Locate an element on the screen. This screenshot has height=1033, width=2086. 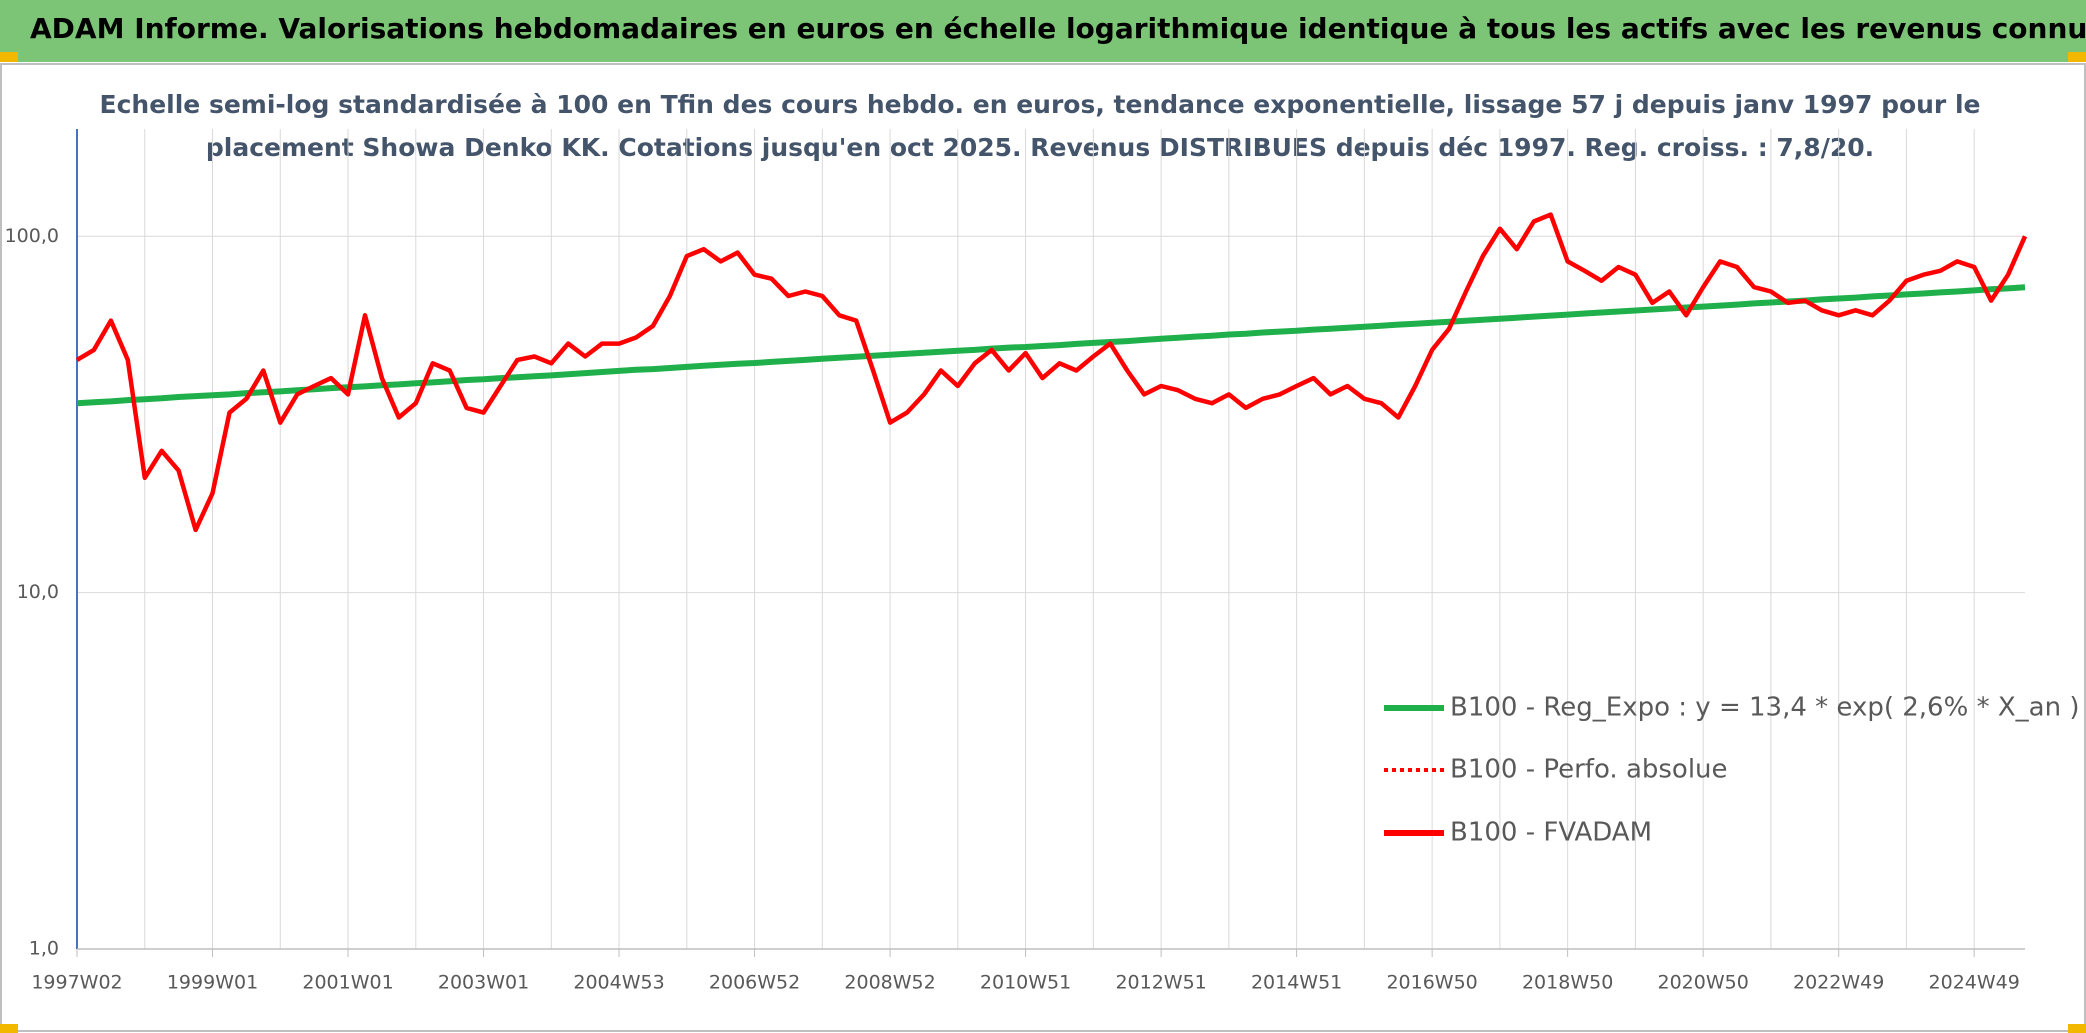
y-tick-label: 1,0 is located at coordinates (44, 949).